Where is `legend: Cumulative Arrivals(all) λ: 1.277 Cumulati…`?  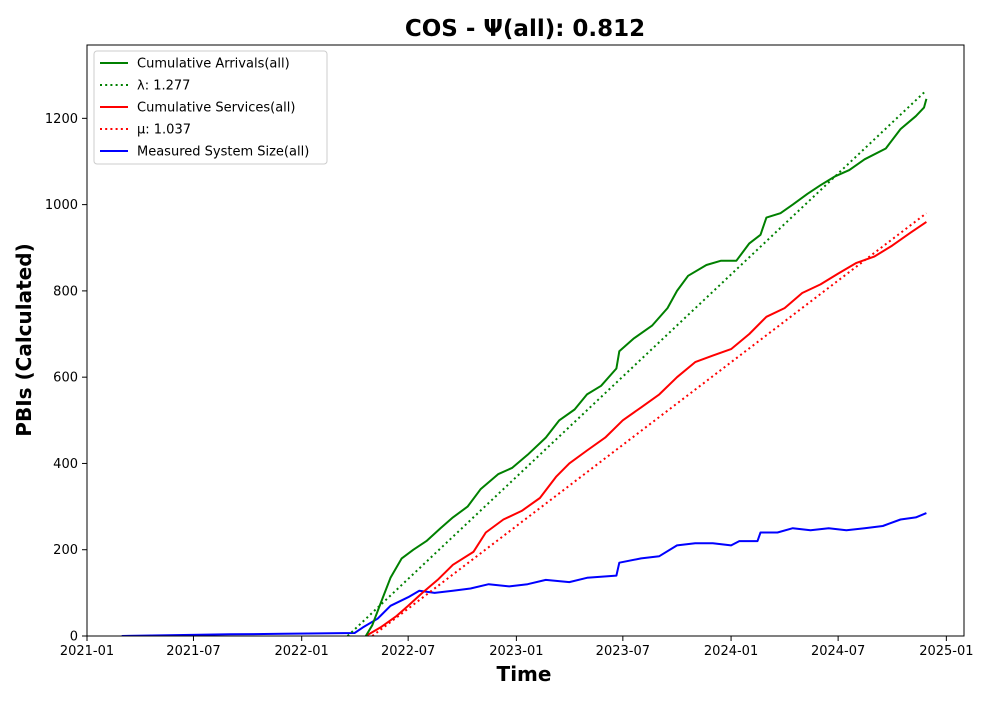 legend: Cumulative Arrivals(all) λ: 1.277 Cumulati… is located at coordinates (210, 107).